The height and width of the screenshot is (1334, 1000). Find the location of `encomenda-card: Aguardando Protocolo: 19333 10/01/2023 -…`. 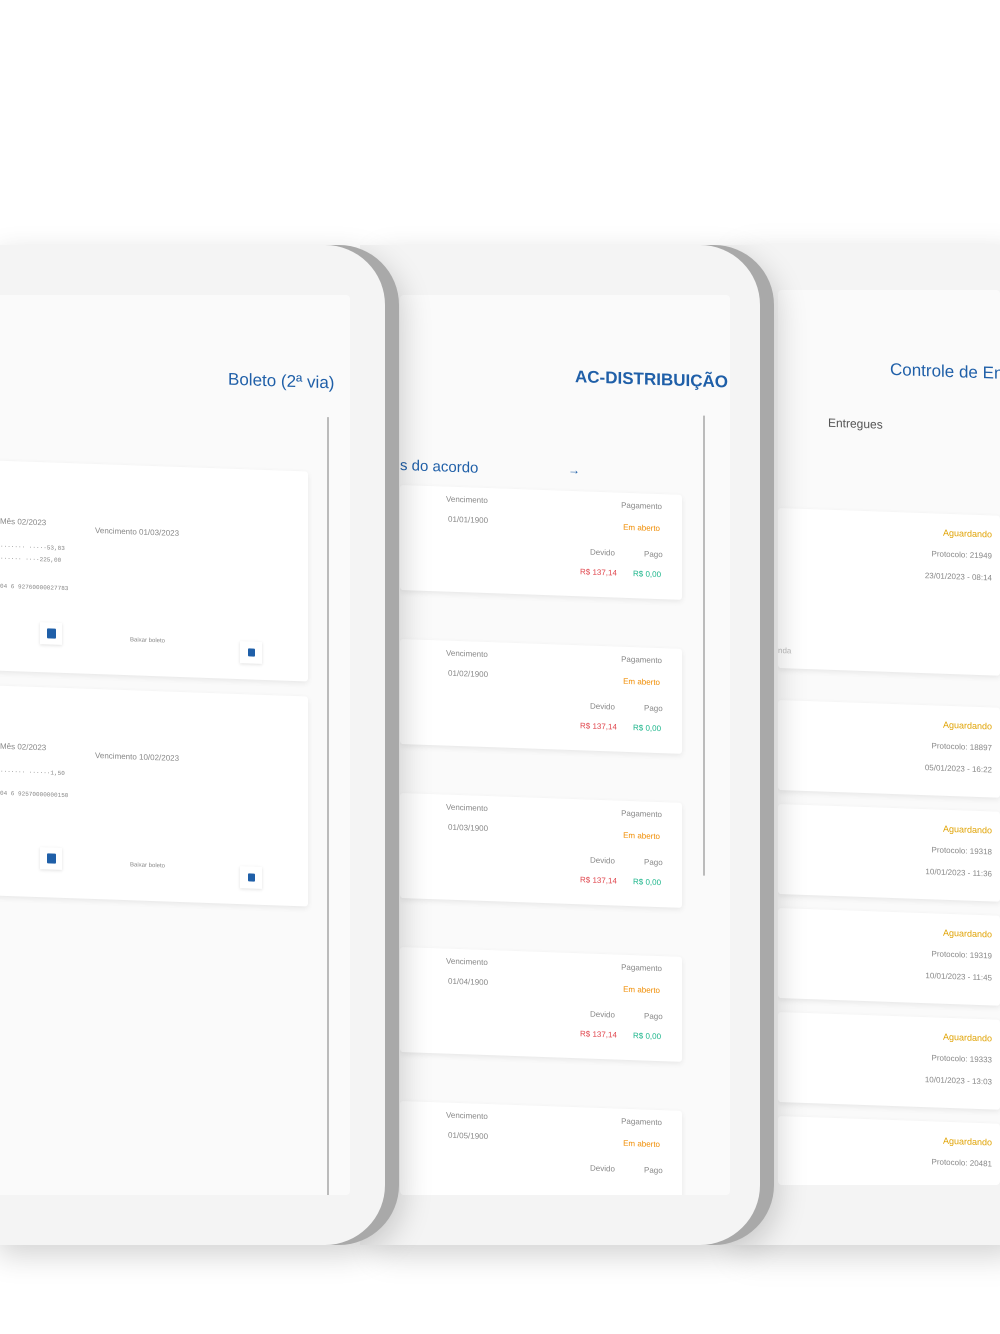

encomenda-card: Aguardando Protocolo: 19333 10/01/2023 -… is located at coordinates (889, 1061).